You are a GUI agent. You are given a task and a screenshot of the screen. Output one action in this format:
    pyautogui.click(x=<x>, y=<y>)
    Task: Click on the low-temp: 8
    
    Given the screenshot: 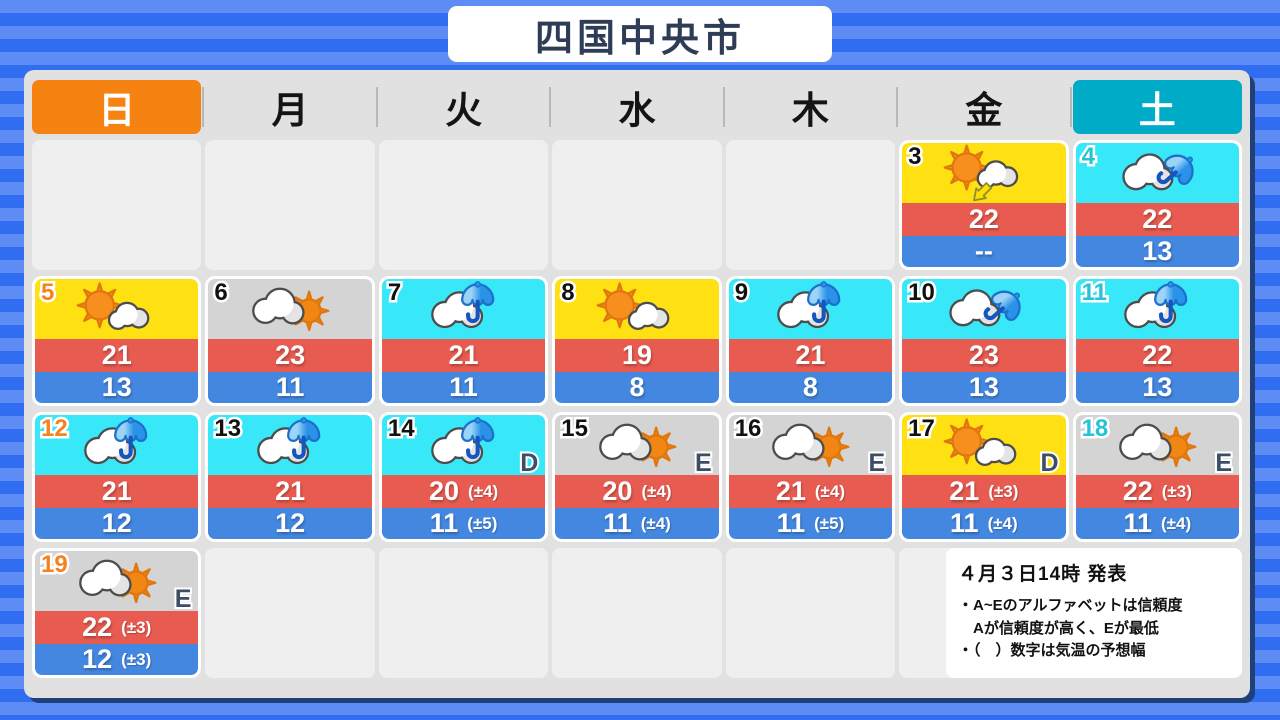 What is the action you would take?
    pyautogui.click(x=637, y=387)
    